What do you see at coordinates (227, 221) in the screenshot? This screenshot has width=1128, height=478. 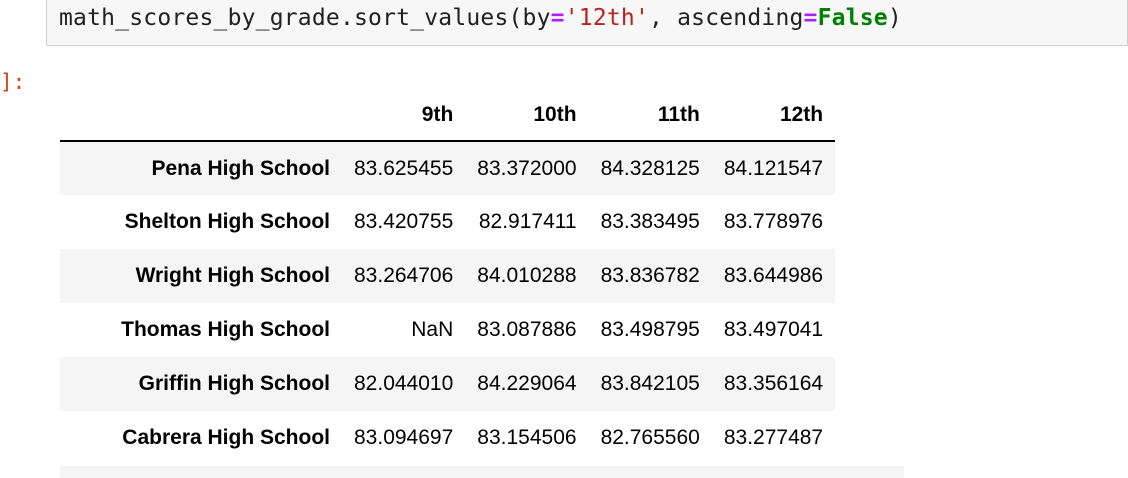 I see `row-index: Shelton High School` at bounding box center [227, 221].